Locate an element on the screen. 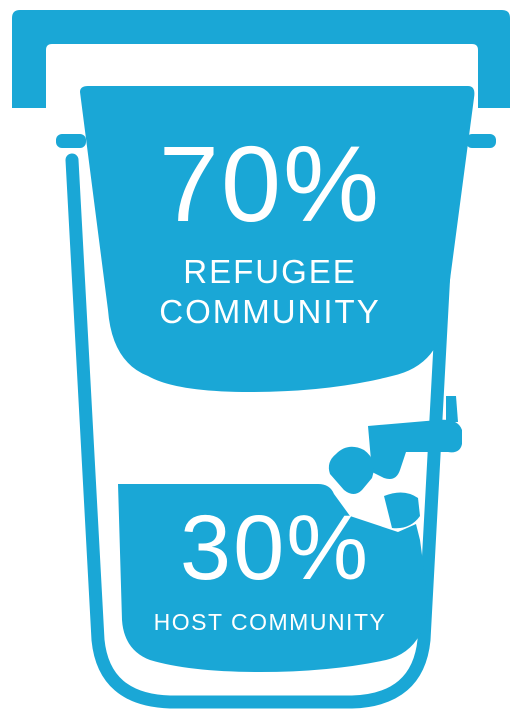  host-percent: 30% is located at coordinates (275, 548).